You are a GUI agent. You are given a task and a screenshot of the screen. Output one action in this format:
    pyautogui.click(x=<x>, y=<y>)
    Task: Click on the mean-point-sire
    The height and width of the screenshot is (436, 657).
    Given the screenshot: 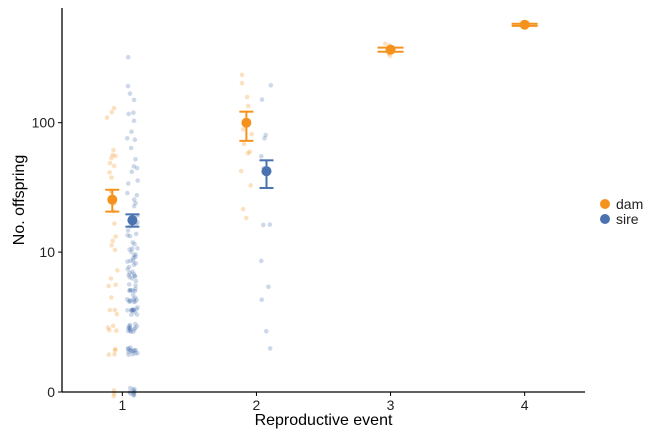 What is the action you would take?
    pyautogui.click(x=266, y=174)
    